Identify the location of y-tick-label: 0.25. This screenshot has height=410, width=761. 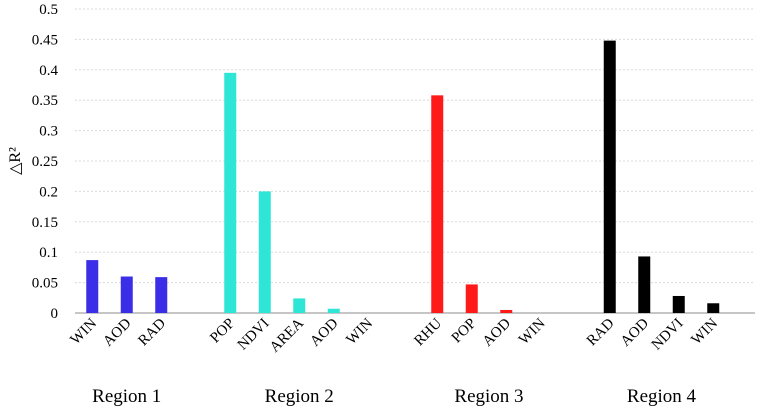
(45, 162).